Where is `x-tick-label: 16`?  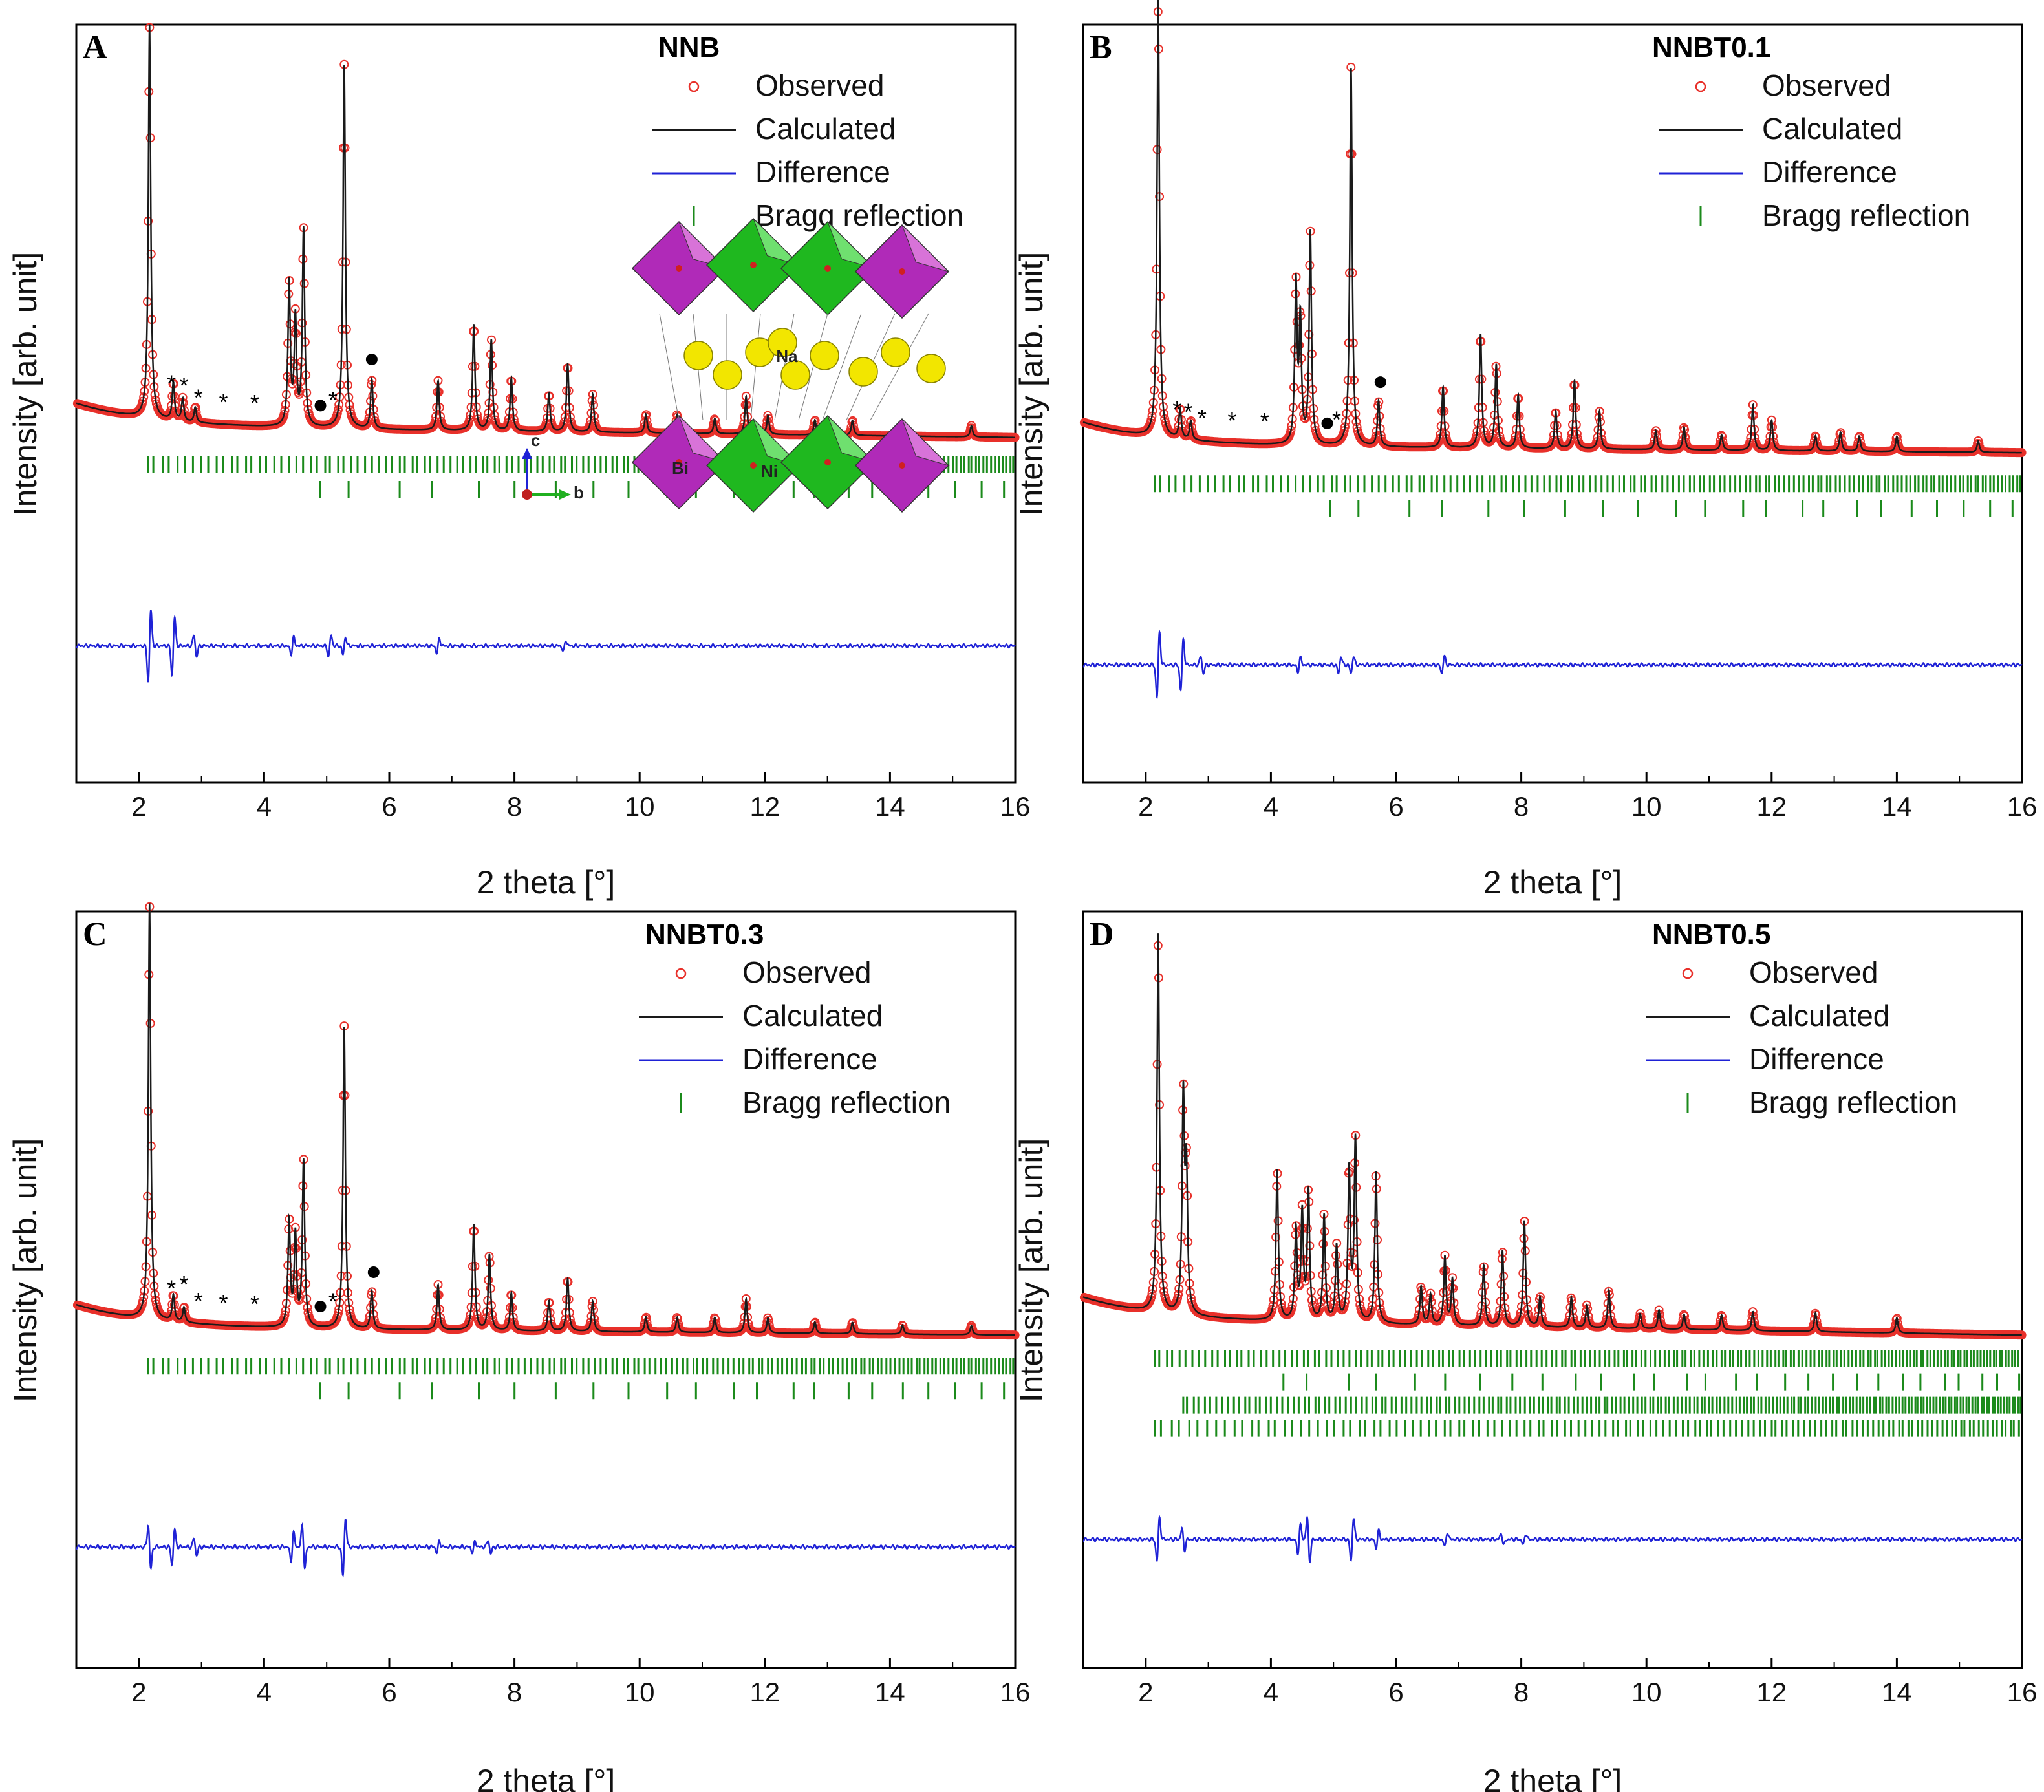 x-tick-label: 16 is located at coordinates (2022, 1692).